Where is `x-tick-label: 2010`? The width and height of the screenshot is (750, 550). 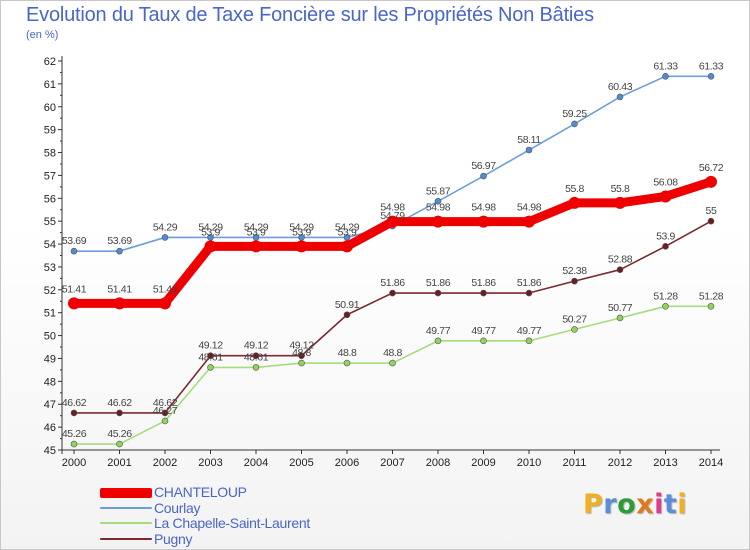 x-tick-label: 2010 is located at coordinates (529, 463).